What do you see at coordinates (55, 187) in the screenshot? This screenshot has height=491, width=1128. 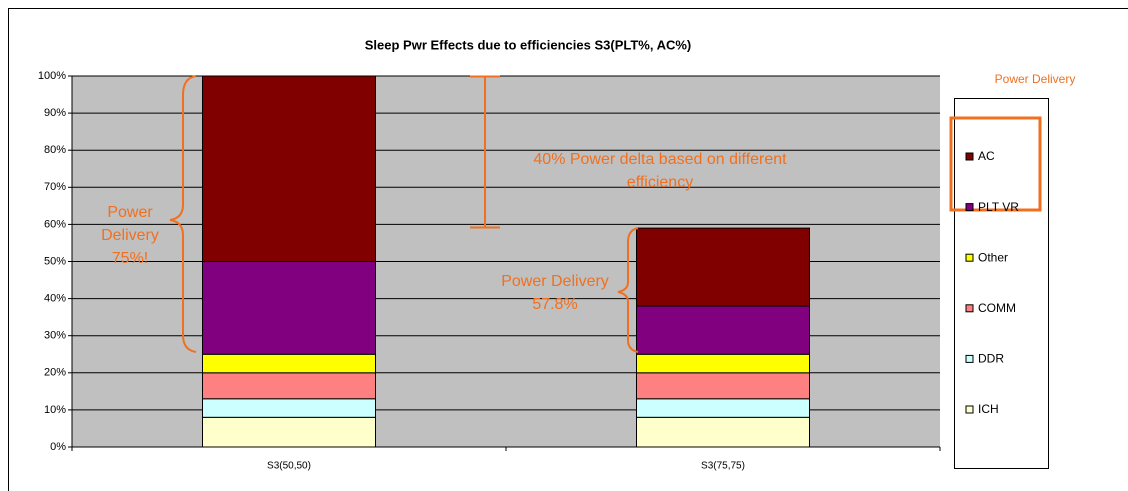 I see `y-tick-label: 70%` at bounding box center [55, 187].